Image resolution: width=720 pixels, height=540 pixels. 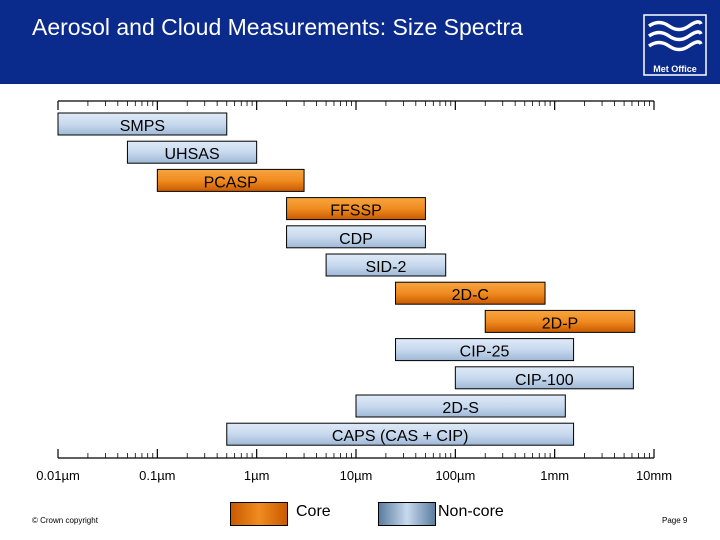 I want to click on instrument-label: CAPS (CAS + CIP), so click(x=400, y=436).